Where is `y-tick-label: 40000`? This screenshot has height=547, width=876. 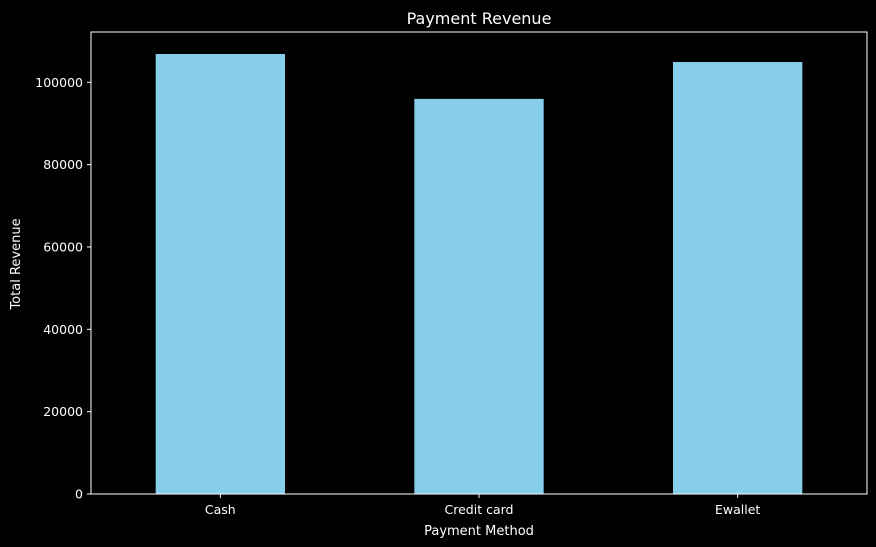 y-tick-label: 40000 is located at coordinates (63, 329).